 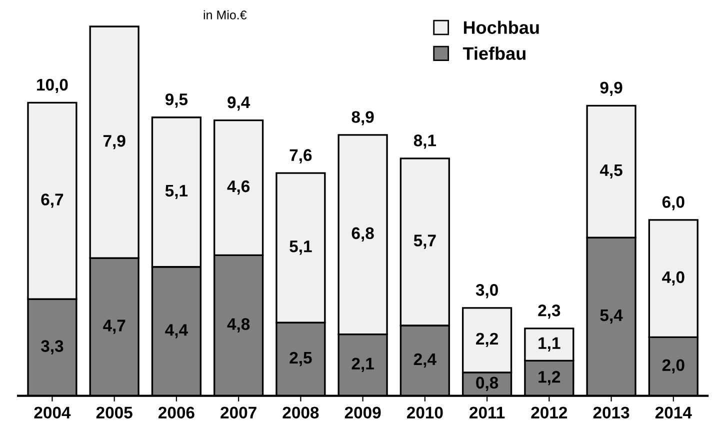 I want to click on total-label: 9,4, so click(x=239, y=103).